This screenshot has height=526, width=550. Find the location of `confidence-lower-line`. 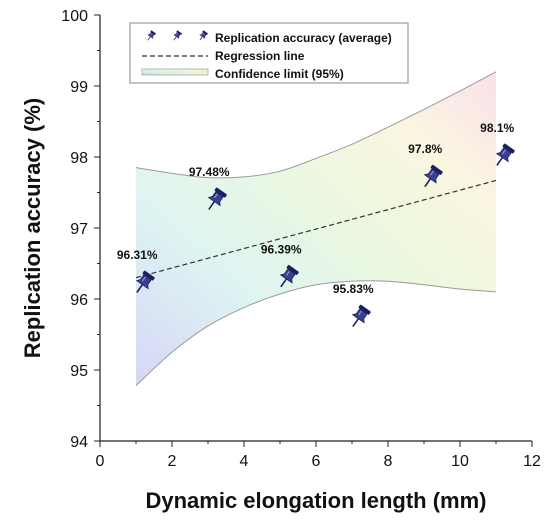

confidence-lower-line is located at coordinates (316, 333).